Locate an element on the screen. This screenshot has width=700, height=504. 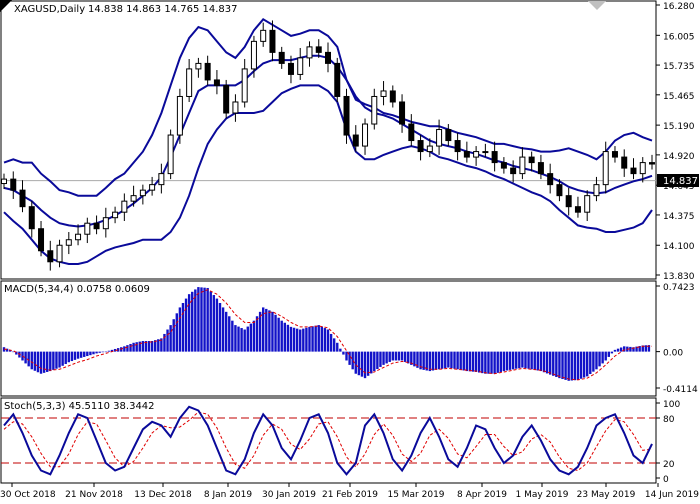
stoch-main-line is located at coordinates (328, 440).